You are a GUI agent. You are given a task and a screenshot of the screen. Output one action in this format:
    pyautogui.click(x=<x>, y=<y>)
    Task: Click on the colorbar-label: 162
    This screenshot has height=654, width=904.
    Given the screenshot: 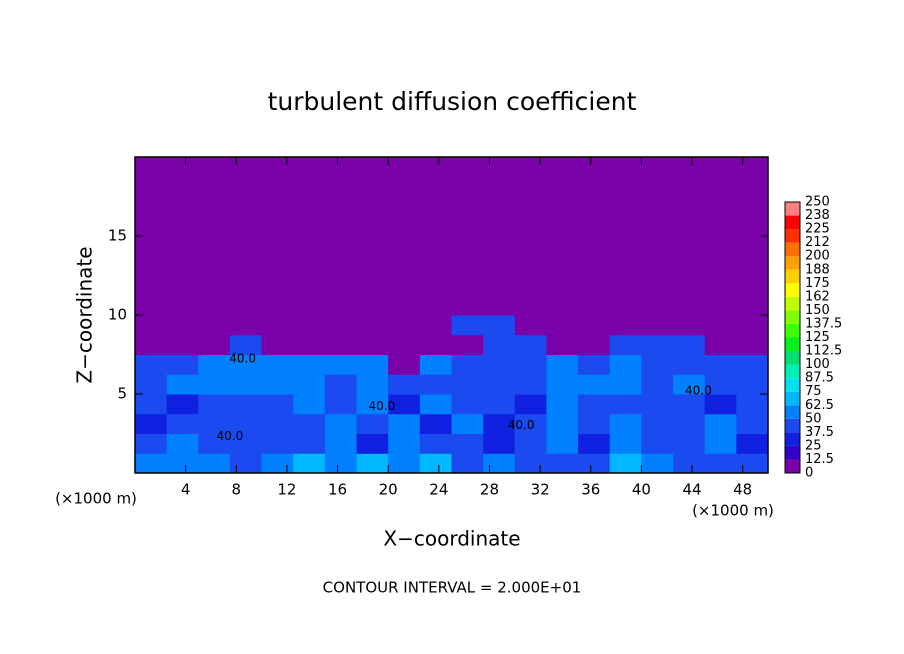 What is the action you would take?
    pyautogui.click(x=817, y=296)
    